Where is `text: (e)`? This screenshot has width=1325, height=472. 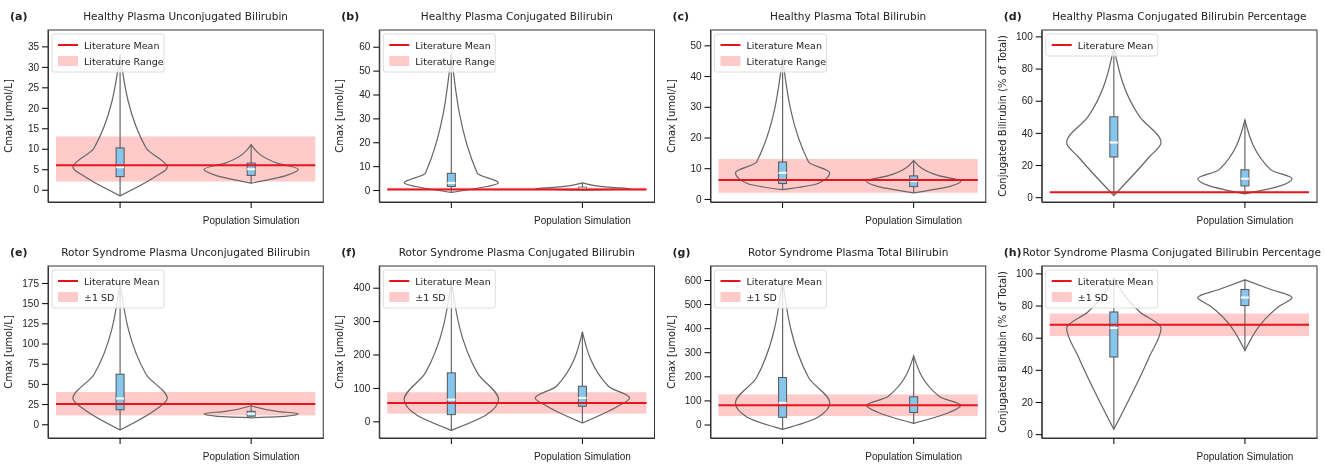 text: (e) is located at coordinates (19, 252).